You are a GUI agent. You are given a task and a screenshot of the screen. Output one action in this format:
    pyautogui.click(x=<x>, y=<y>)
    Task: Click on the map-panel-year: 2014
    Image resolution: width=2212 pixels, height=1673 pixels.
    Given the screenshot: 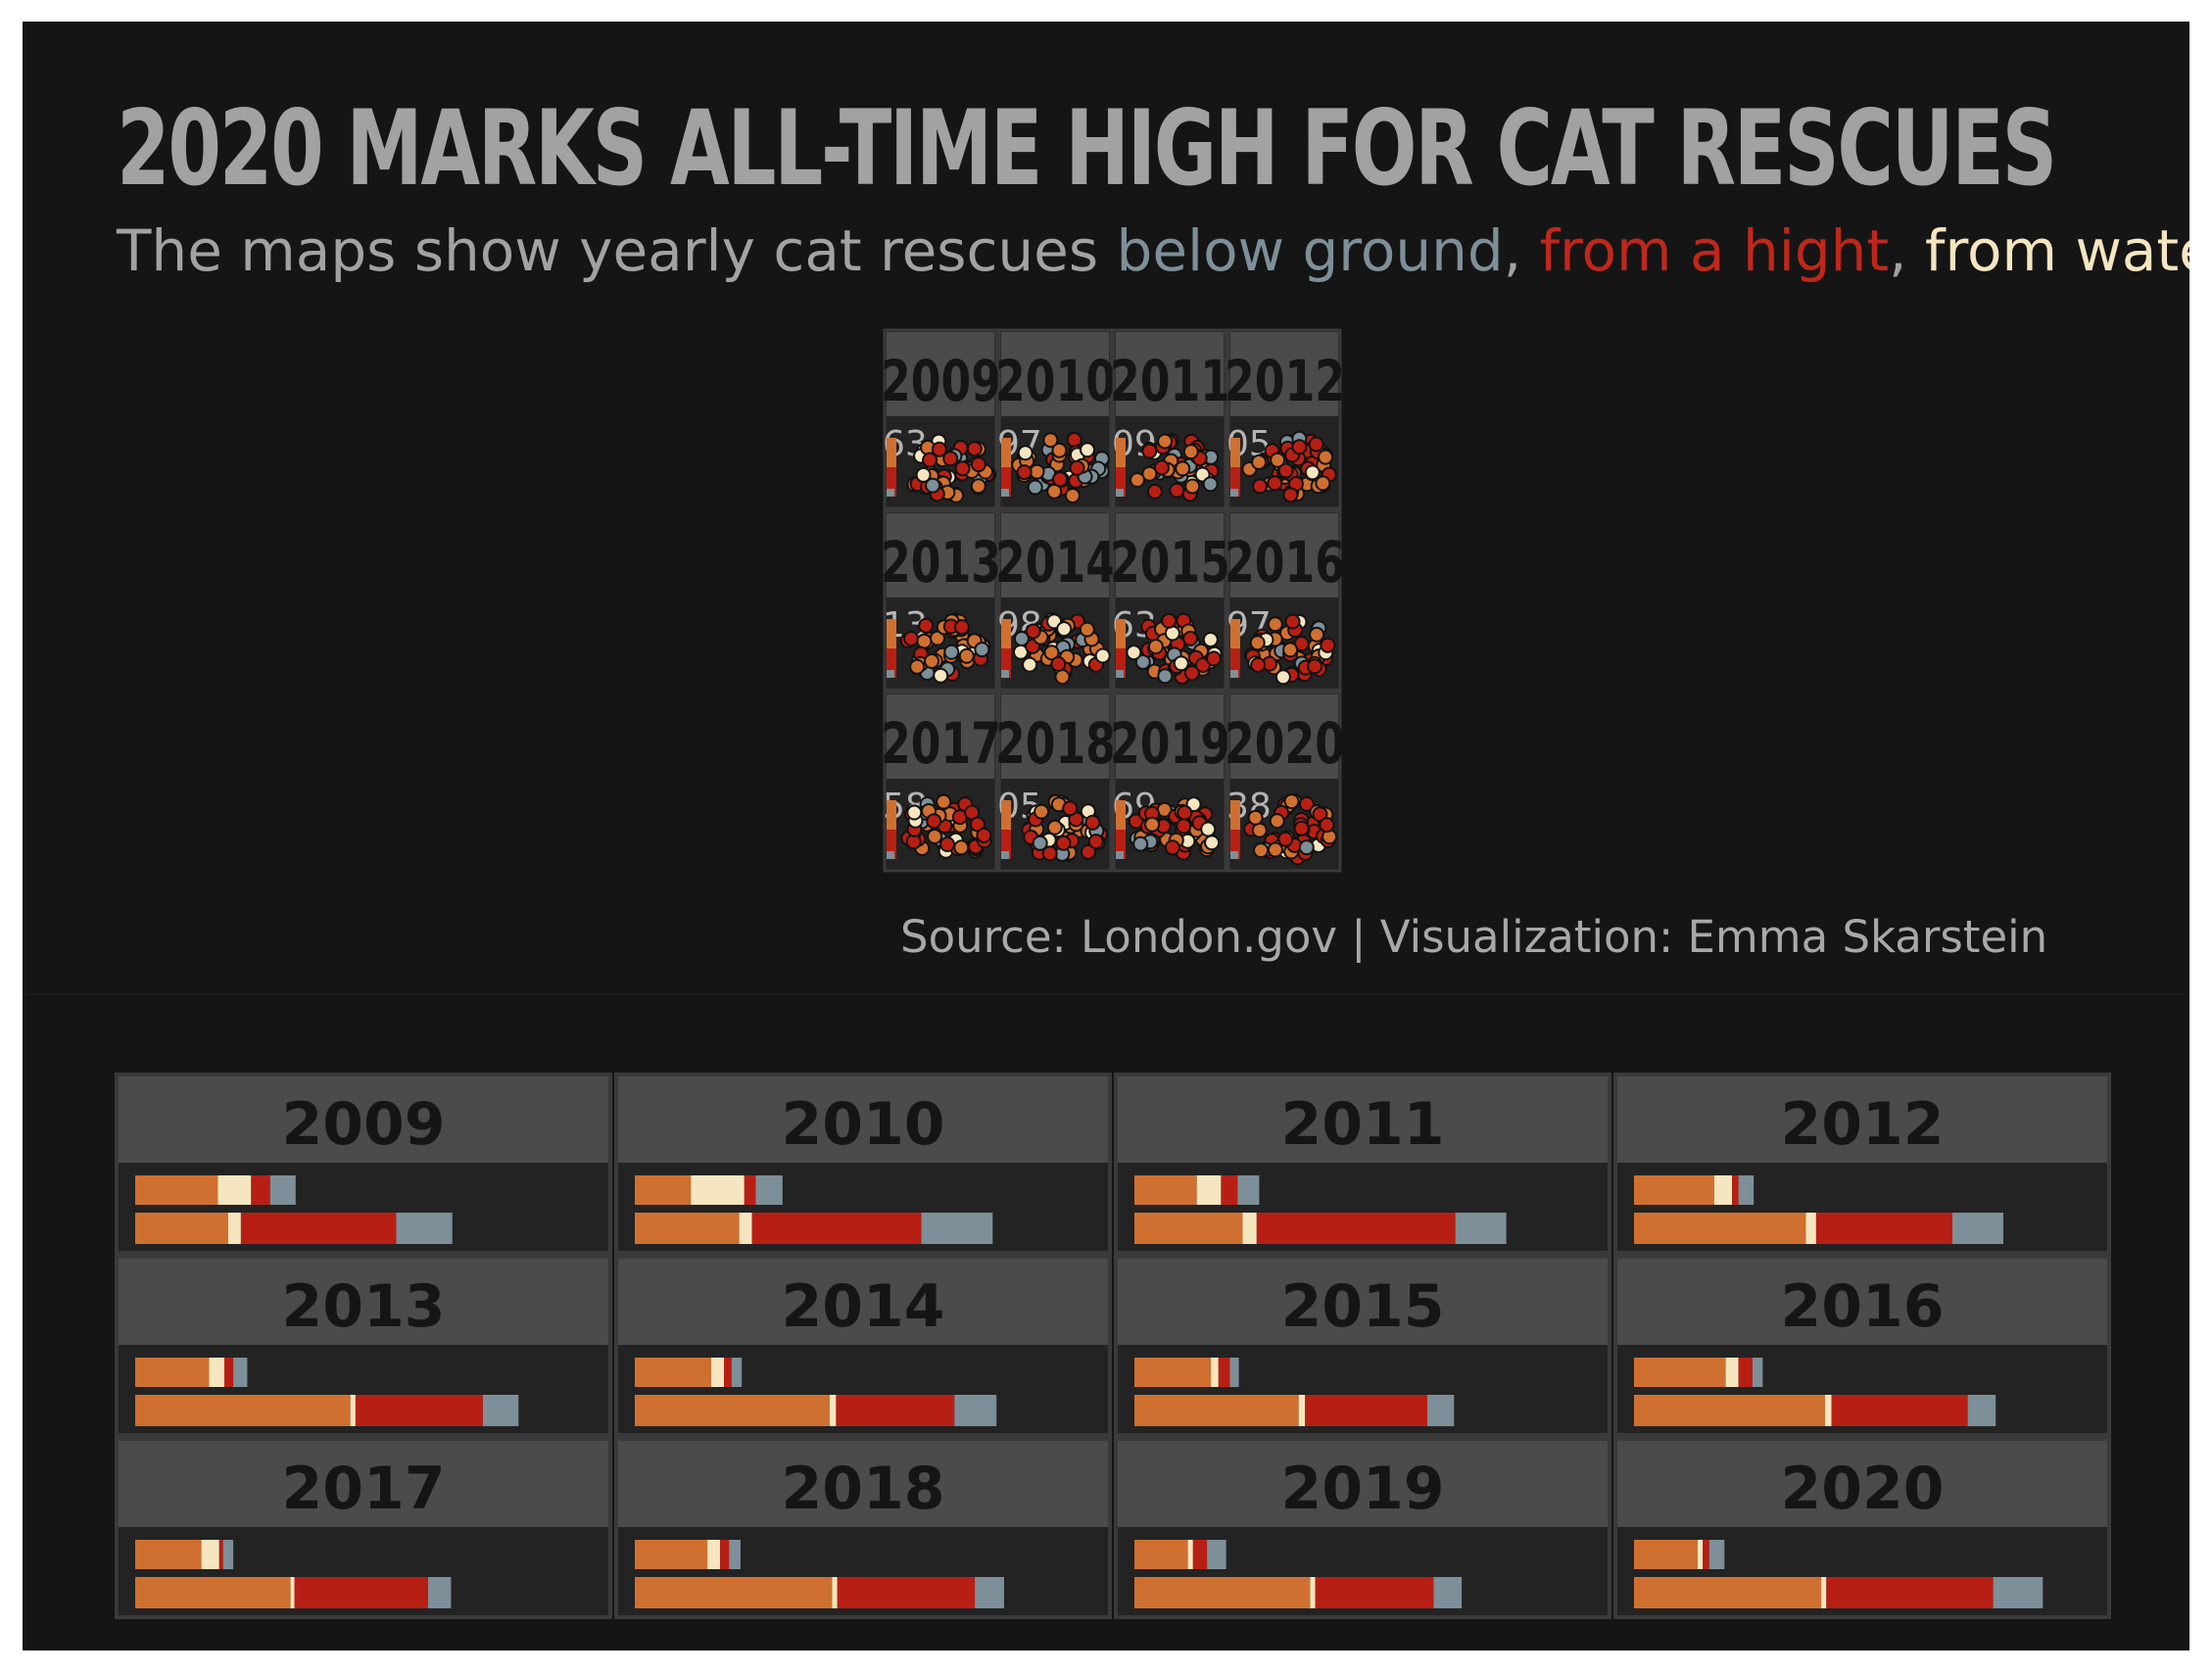 What is the action you would take?
    pyautogui.click(x=1055, y=562)
    